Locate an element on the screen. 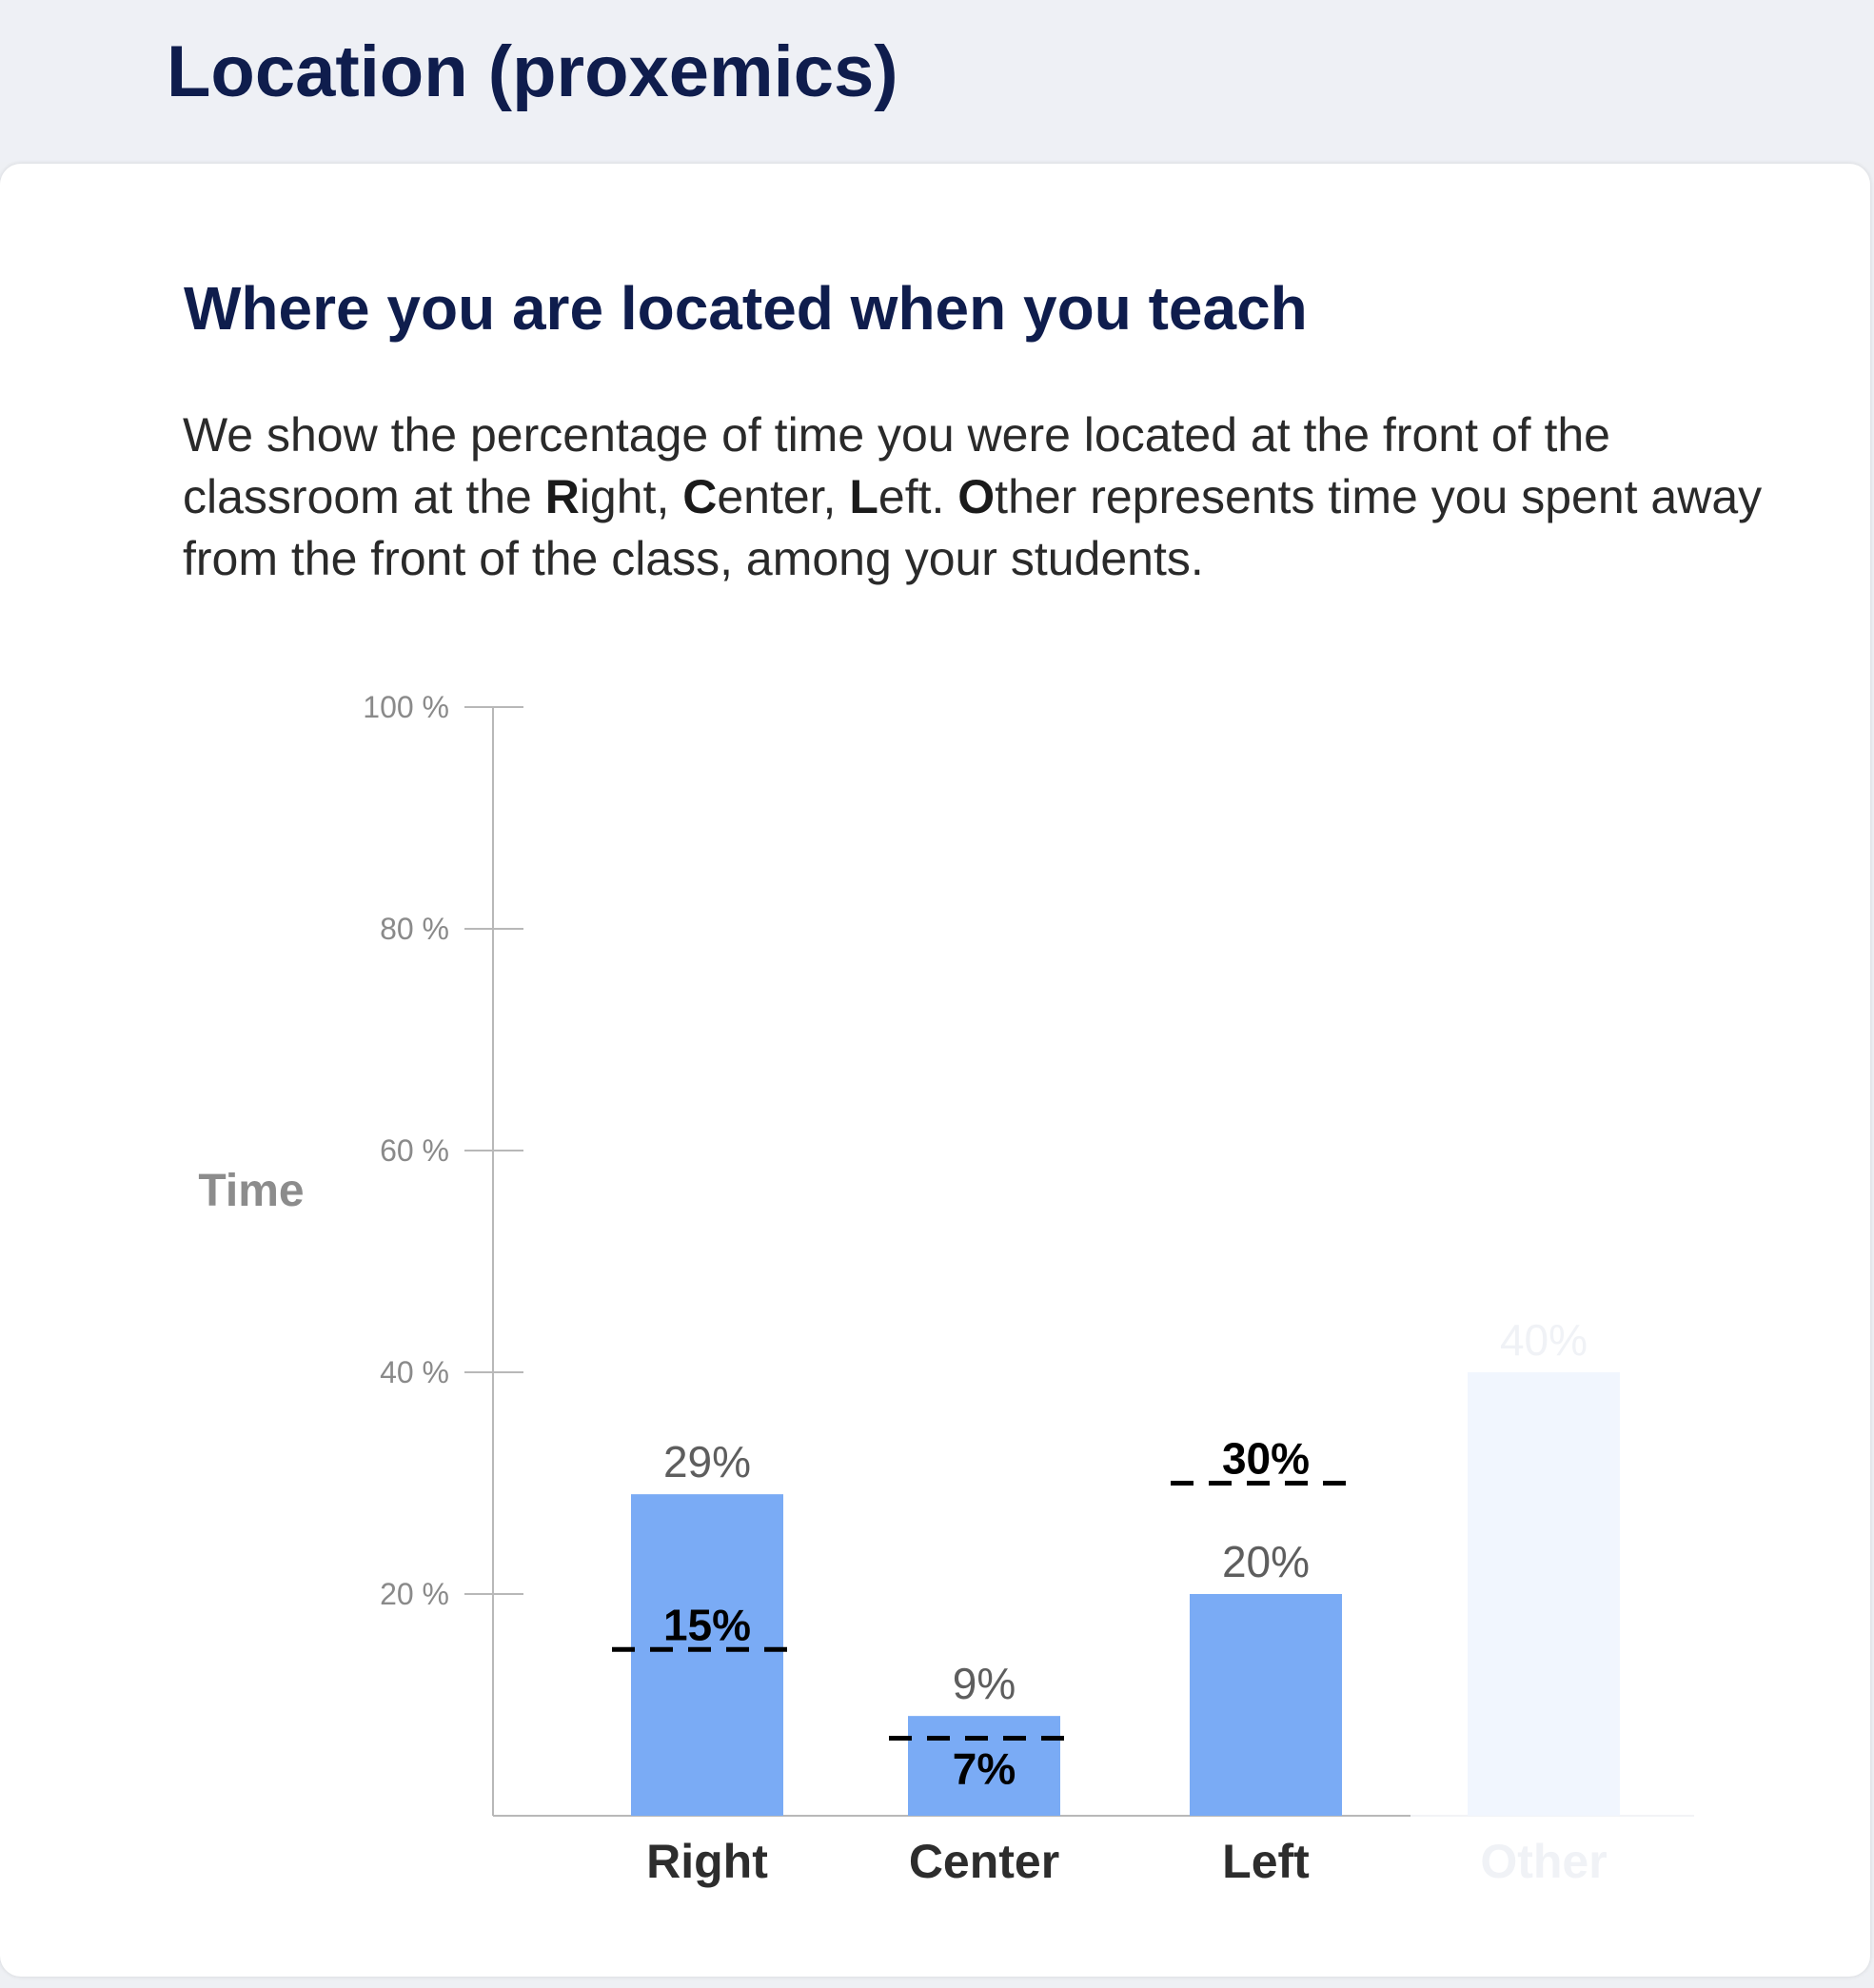 The height and width of the screenshot is (1988, 1874). card-title: Where you are located when you teach is located at coordinates (746, 308).